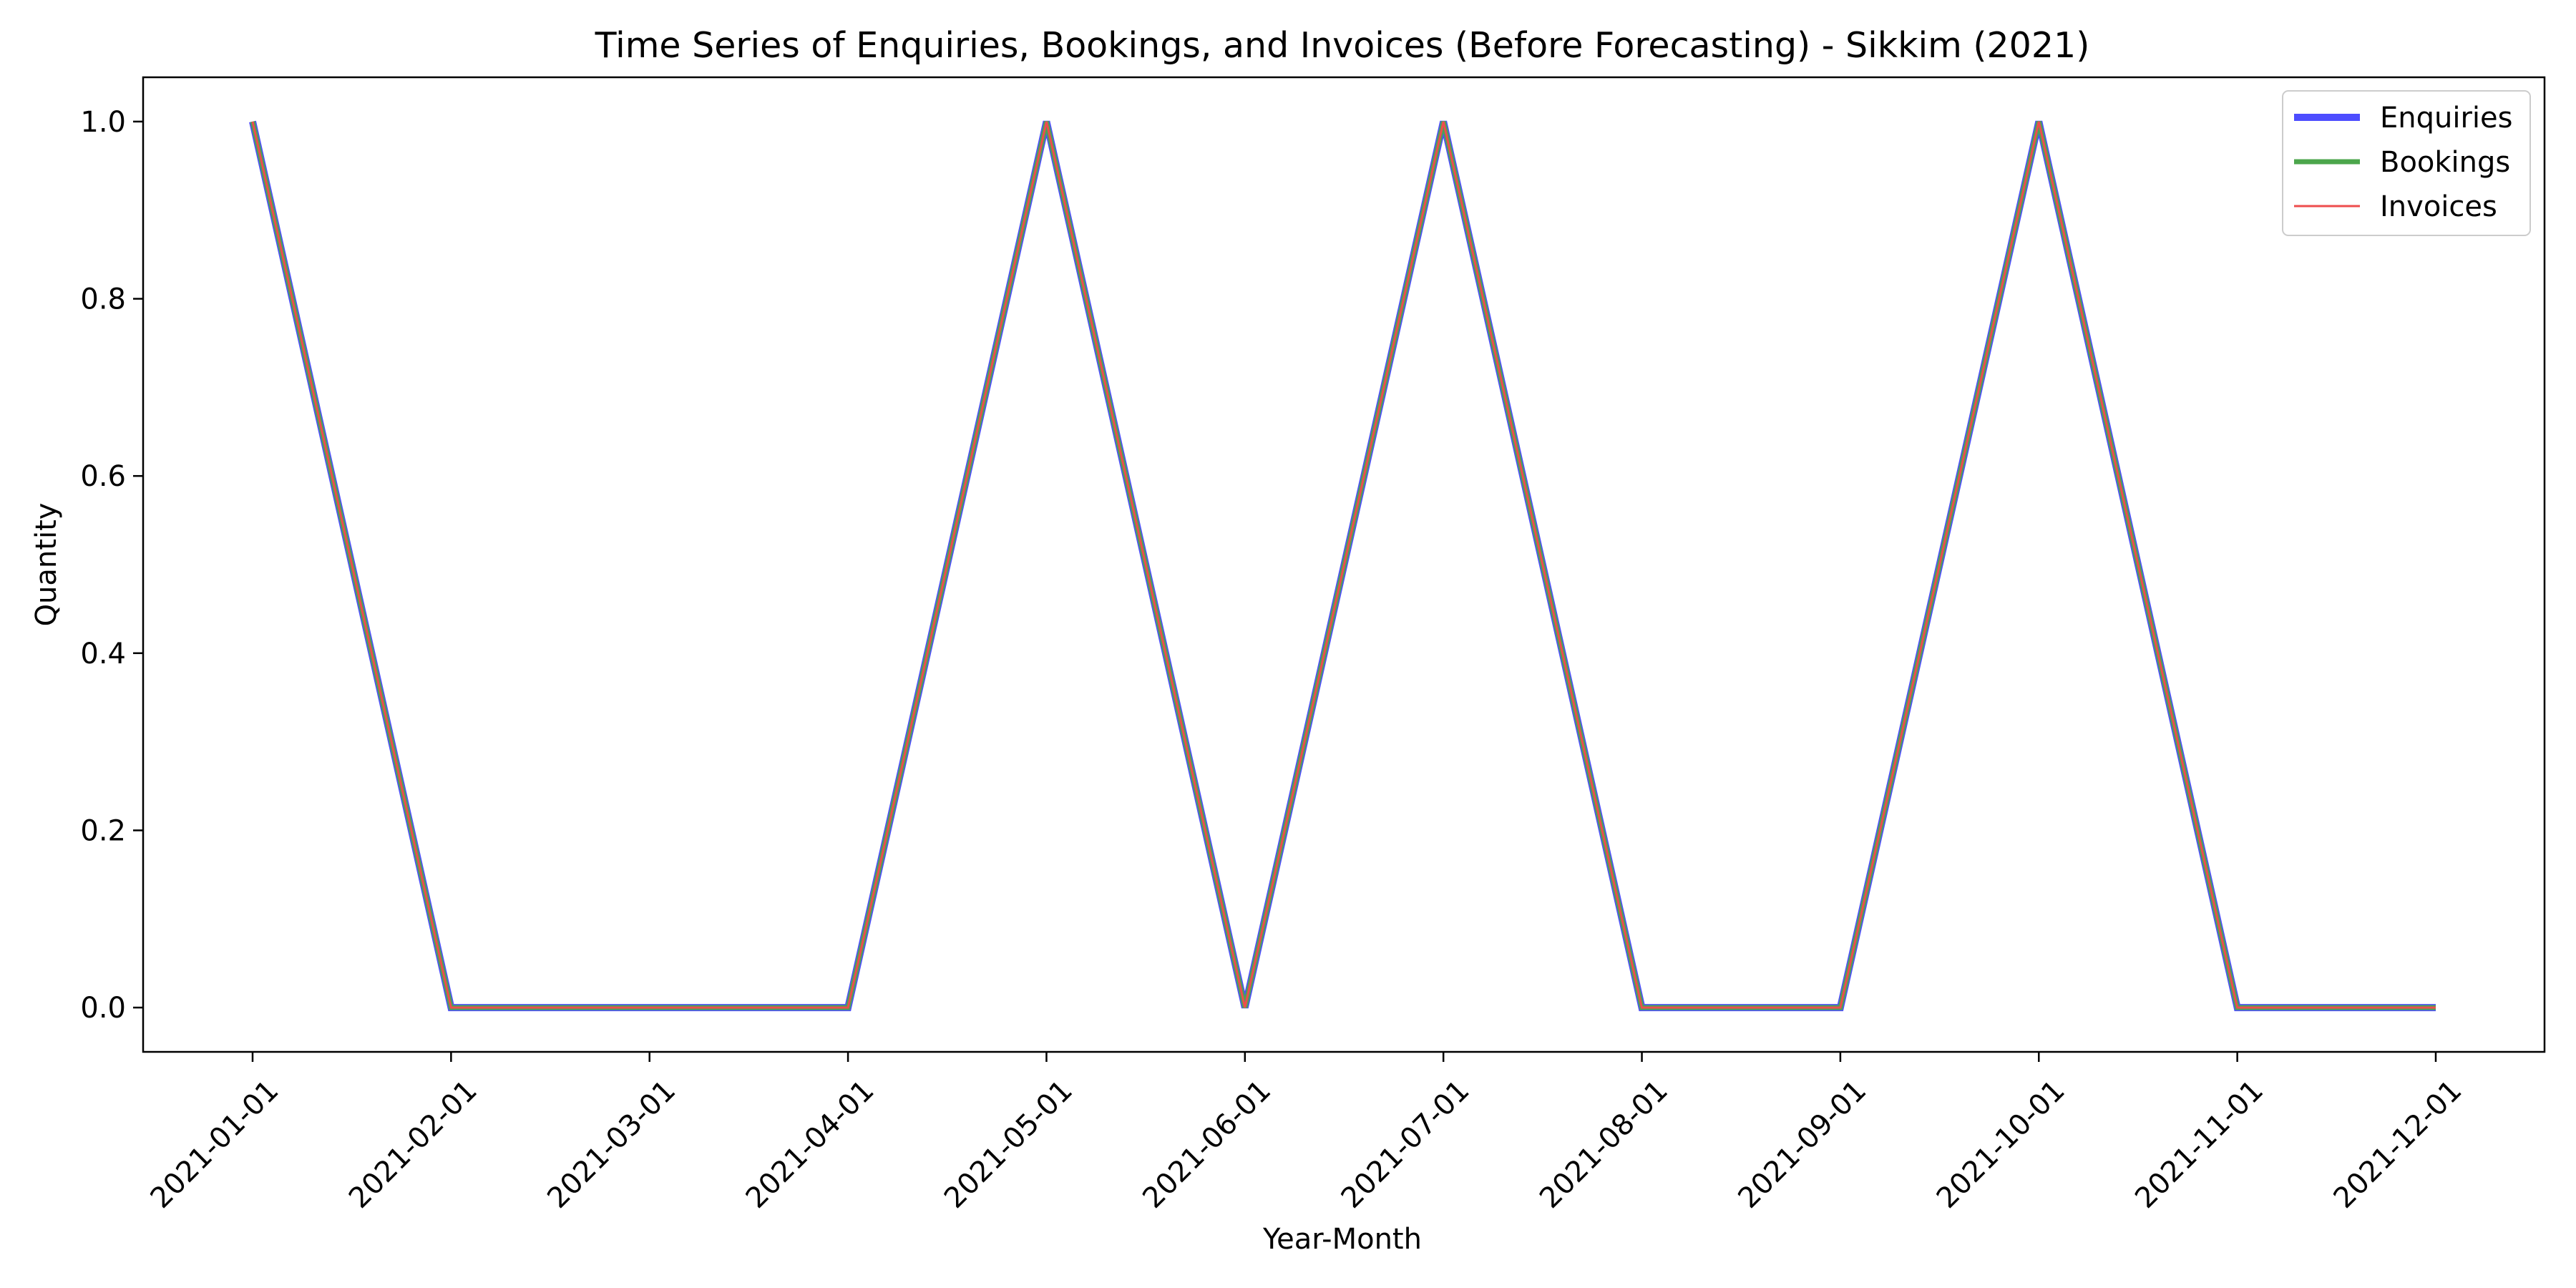 This screenshot has width=2576, height=1288. I want to click on legend-label-bookings: Bookings, so click(2445, 162).